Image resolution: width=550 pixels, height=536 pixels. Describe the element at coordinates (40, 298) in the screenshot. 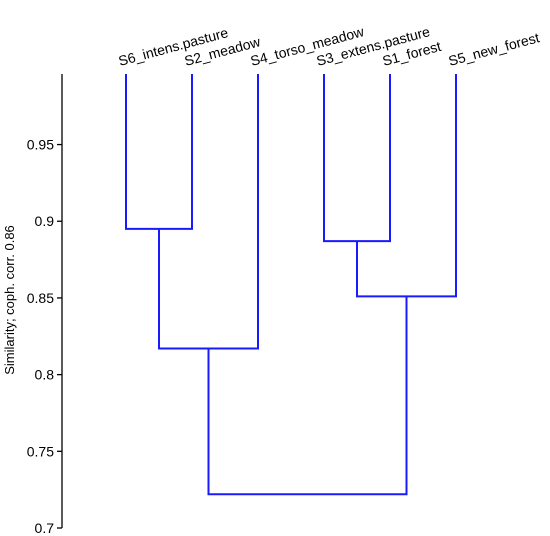

I see `y-tick-label: 0.85` at that location.